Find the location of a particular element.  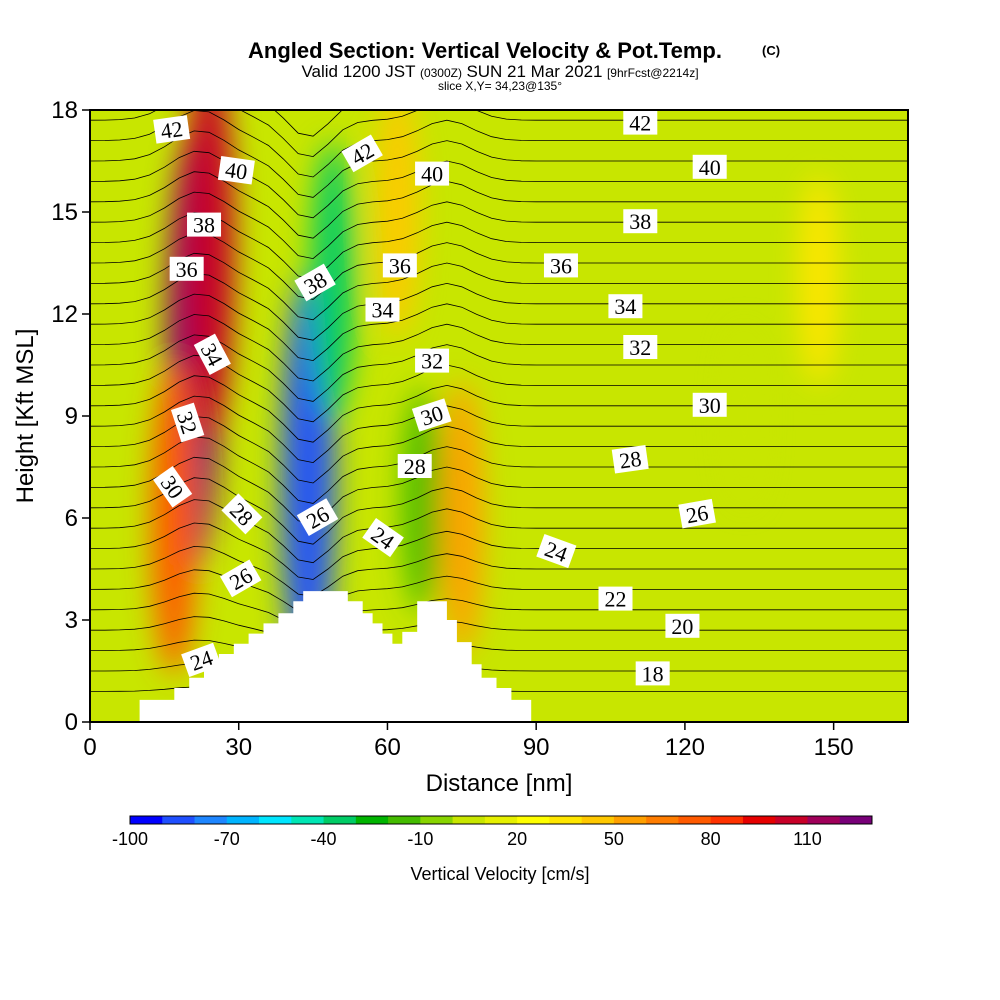

theta-label: 34 is located at coordinates (625, 306).